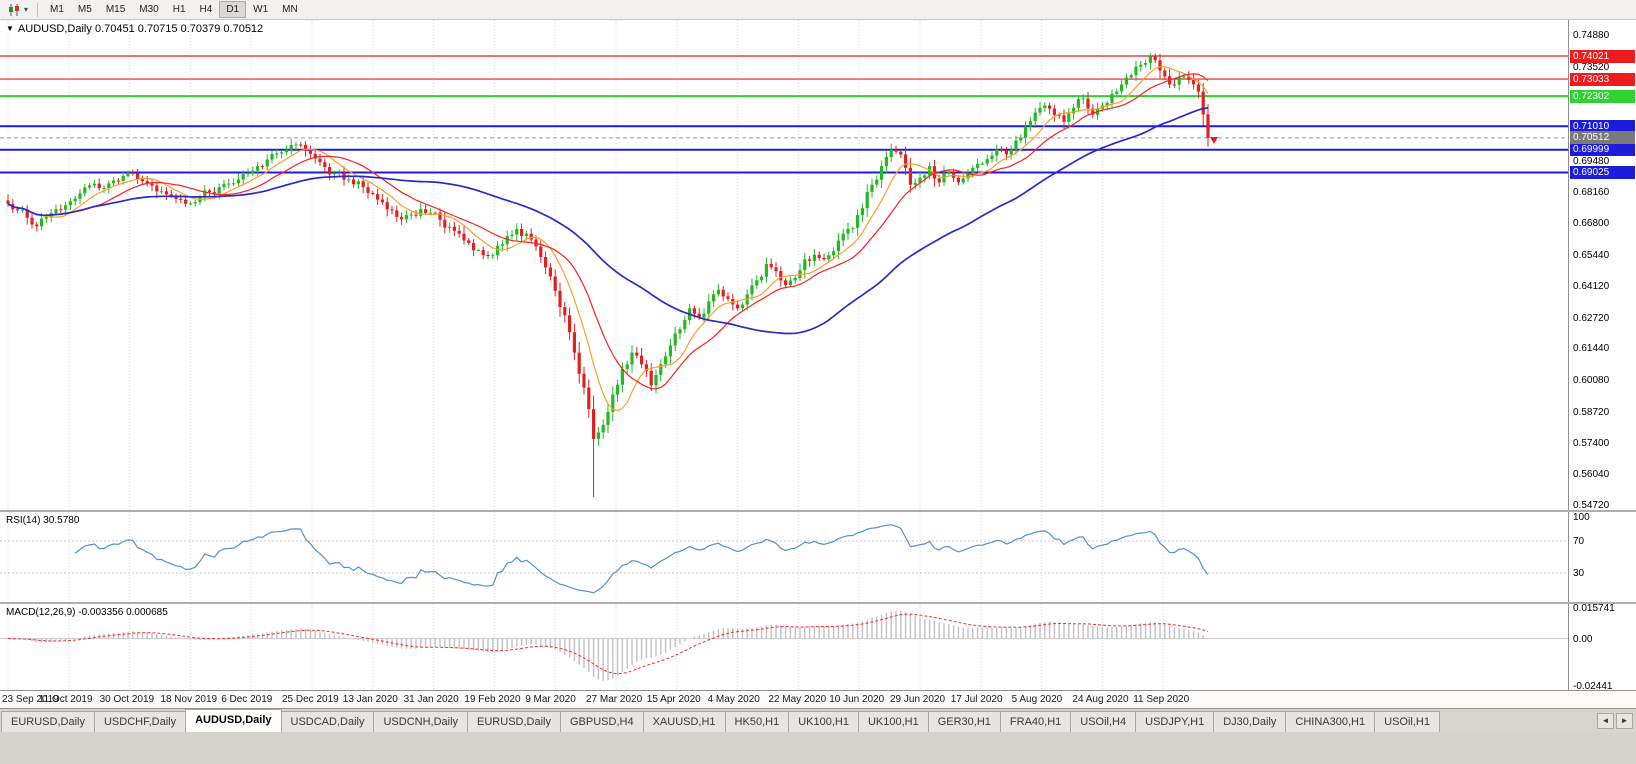  Describe the element at coordinates (1602, 172) in the screenshot. I see `level-price-label: 0.69025` at that location.